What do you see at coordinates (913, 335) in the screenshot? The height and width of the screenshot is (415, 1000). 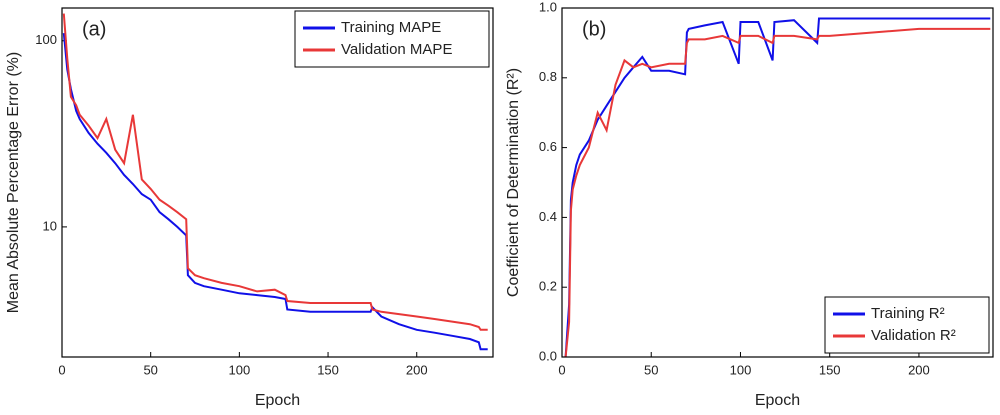 I see `legend-label: Validation R²` at bounding box center [913, 335].